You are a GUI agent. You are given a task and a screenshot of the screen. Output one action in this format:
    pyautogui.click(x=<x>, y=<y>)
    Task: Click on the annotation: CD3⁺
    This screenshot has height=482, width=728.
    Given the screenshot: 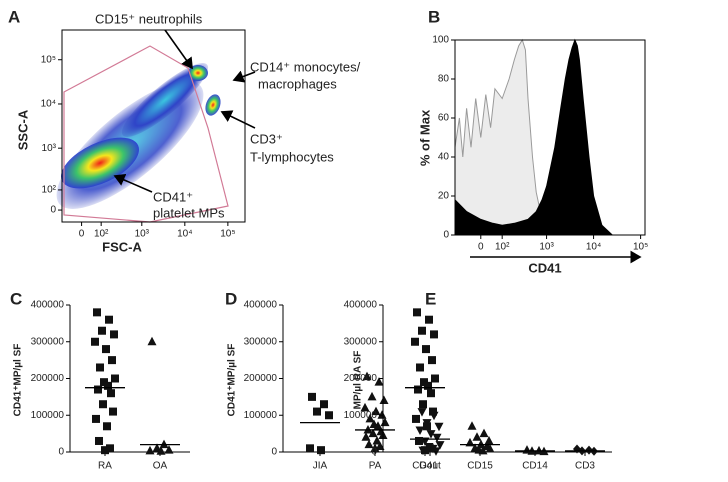 What is the action you would take?
    pyautogui.click(x=266, y=138)
    